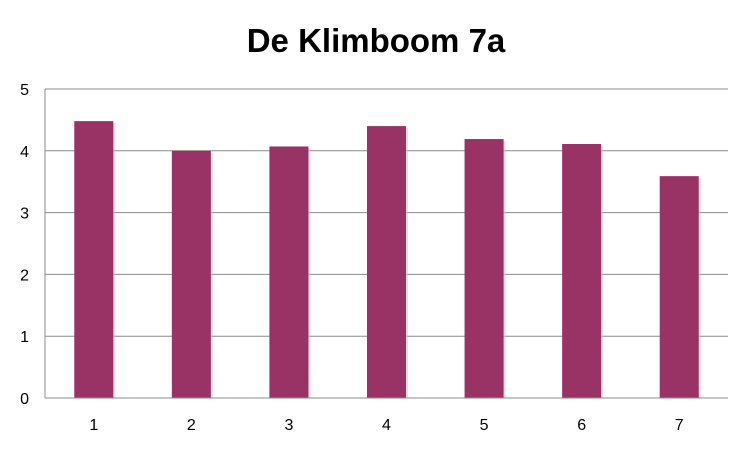 This screenshot has height=457, width=752. What do you see at coordinates (24, 337) in the screenshot?
I see `y-tick-label: 1` at bounding box center [24, 337].